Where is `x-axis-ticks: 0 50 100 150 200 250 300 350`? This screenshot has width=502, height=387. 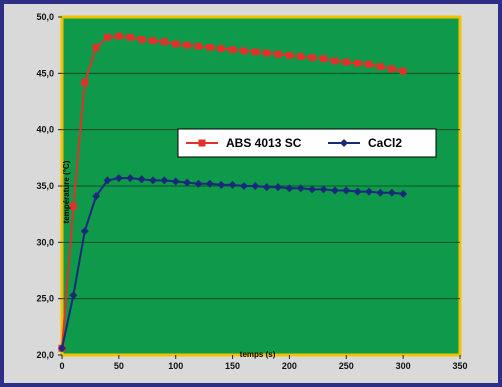
x-axis-ticks: 0 50 100 150 200 250 300 350 is located at coordinates (263, 363).